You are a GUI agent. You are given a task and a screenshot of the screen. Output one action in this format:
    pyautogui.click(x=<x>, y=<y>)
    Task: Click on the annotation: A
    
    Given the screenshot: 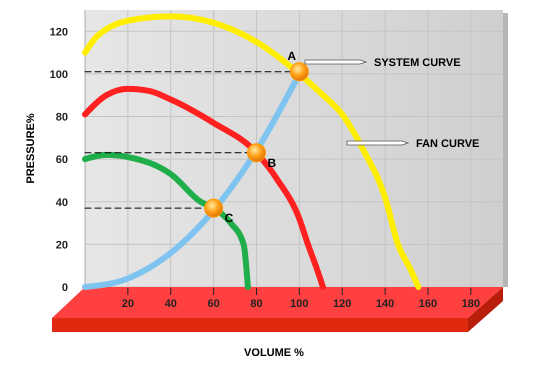 What is the action you would take?
    pyautogui.click(x=291, y=55)
    